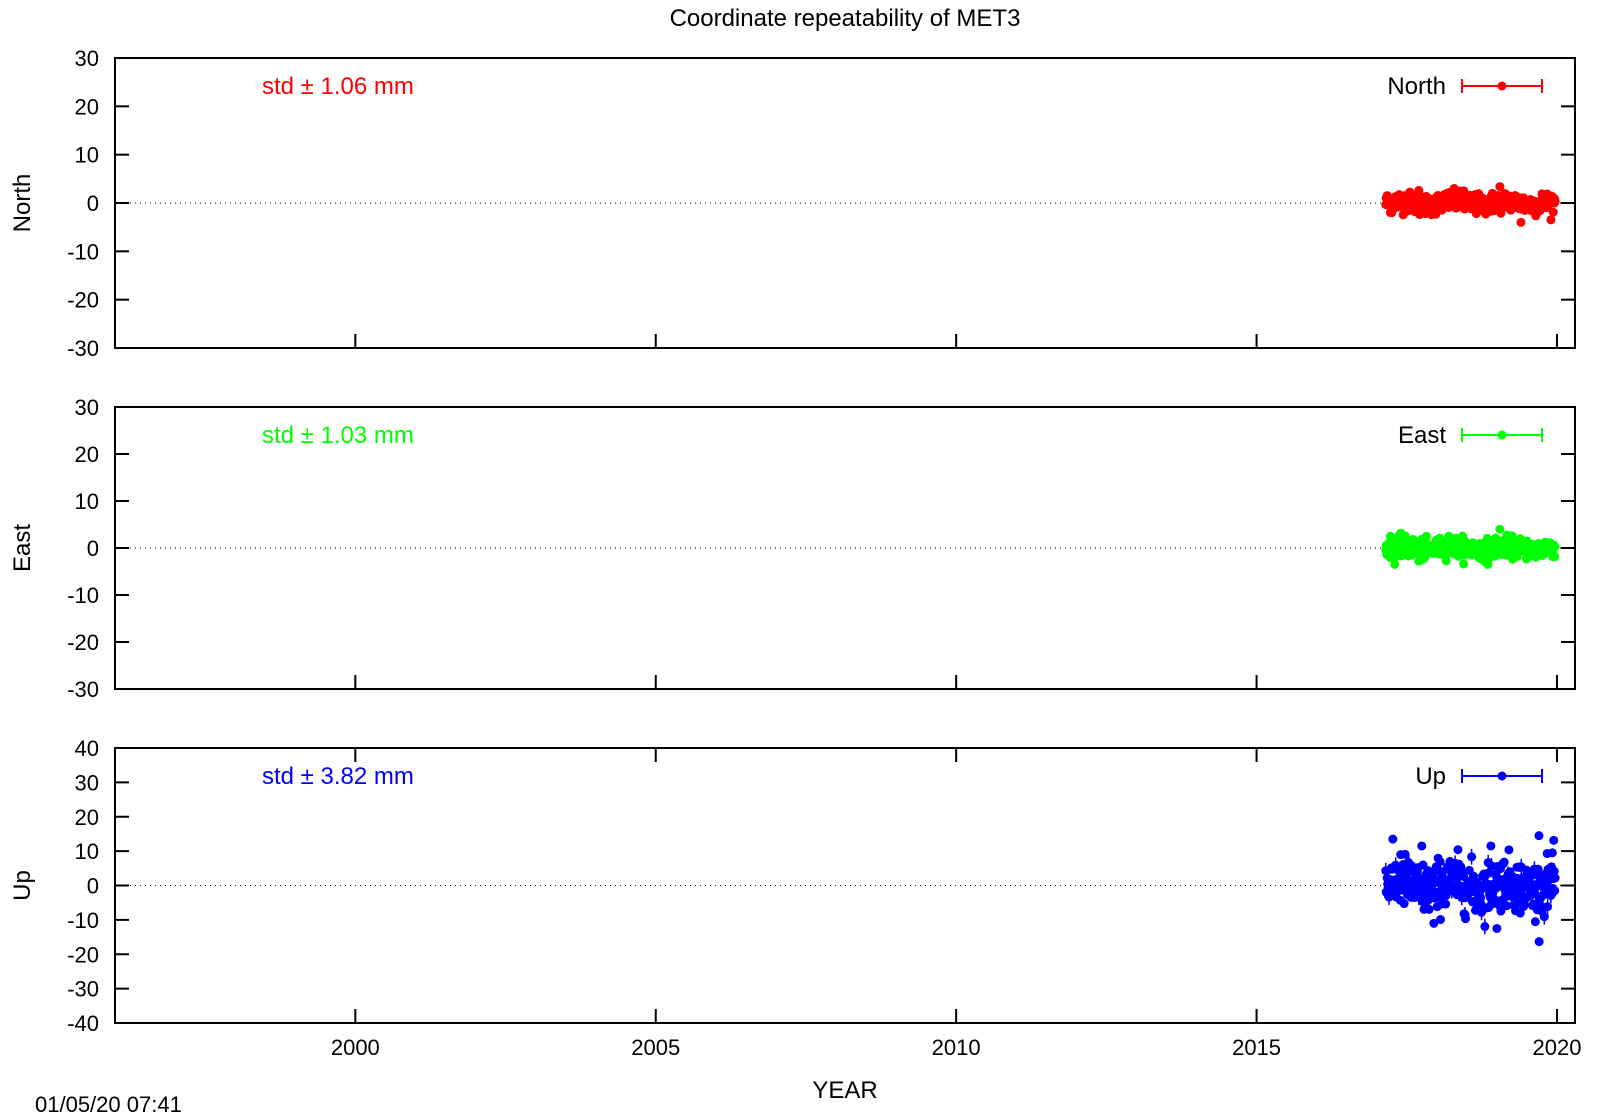 The height and width of the screenshot is (1120, 1600). Describe the element at coordinates (1256, 1047) in the screenshot. I see `x-tick-label: 2015` at that location.